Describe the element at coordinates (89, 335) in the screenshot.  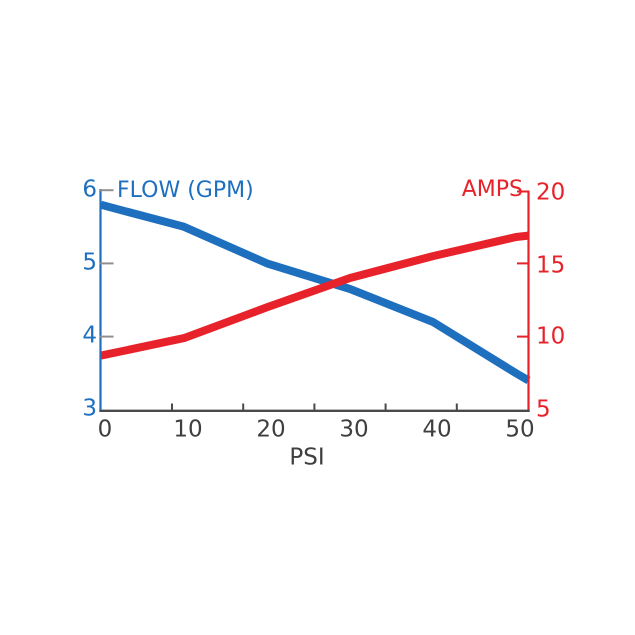
I see `flow-axis-tick-label-4: 4` at that location.